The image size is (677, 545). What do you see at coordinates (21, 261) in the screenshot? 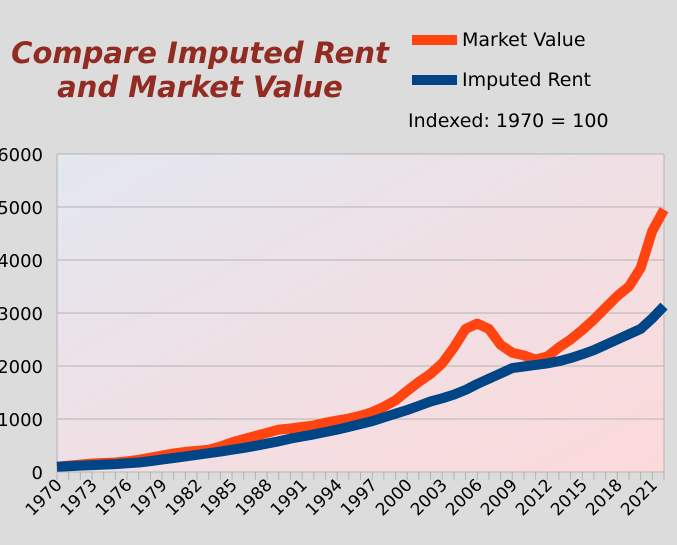
I see `y-tick-label: 4000` at bounding box center [21, 261].